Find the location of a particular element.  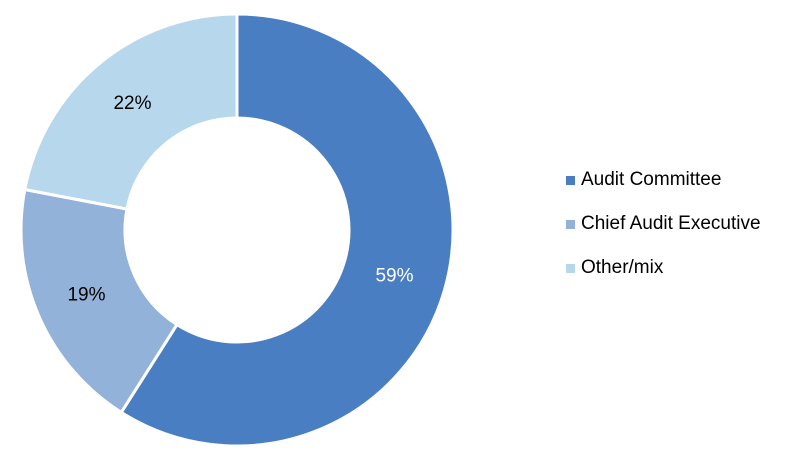

legend-label: Other/mix is located at coordinates (622, 267).